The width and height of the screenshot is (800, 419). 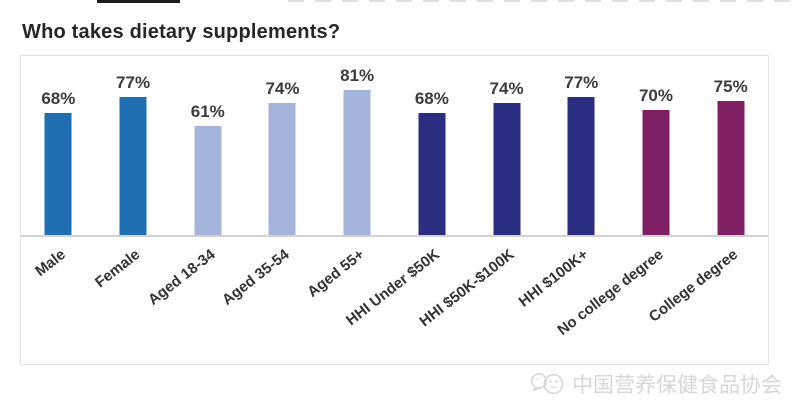 I want to click on watermark: 中国营养保健食品协会, so click(x=655, y=384).